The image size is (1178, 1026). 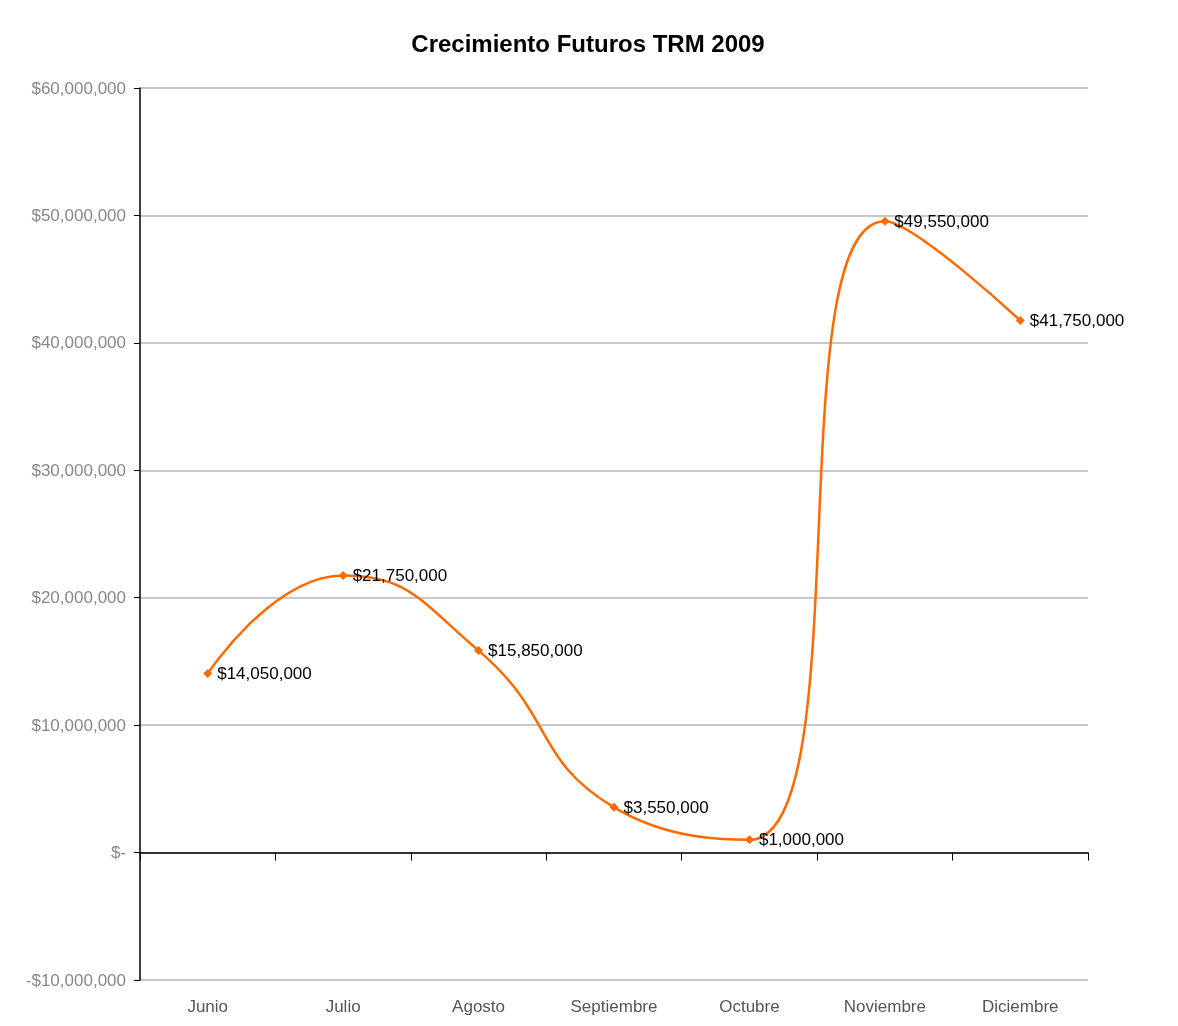 I want to click on x-tick-label: Julio, so click(x=343, y=1006).